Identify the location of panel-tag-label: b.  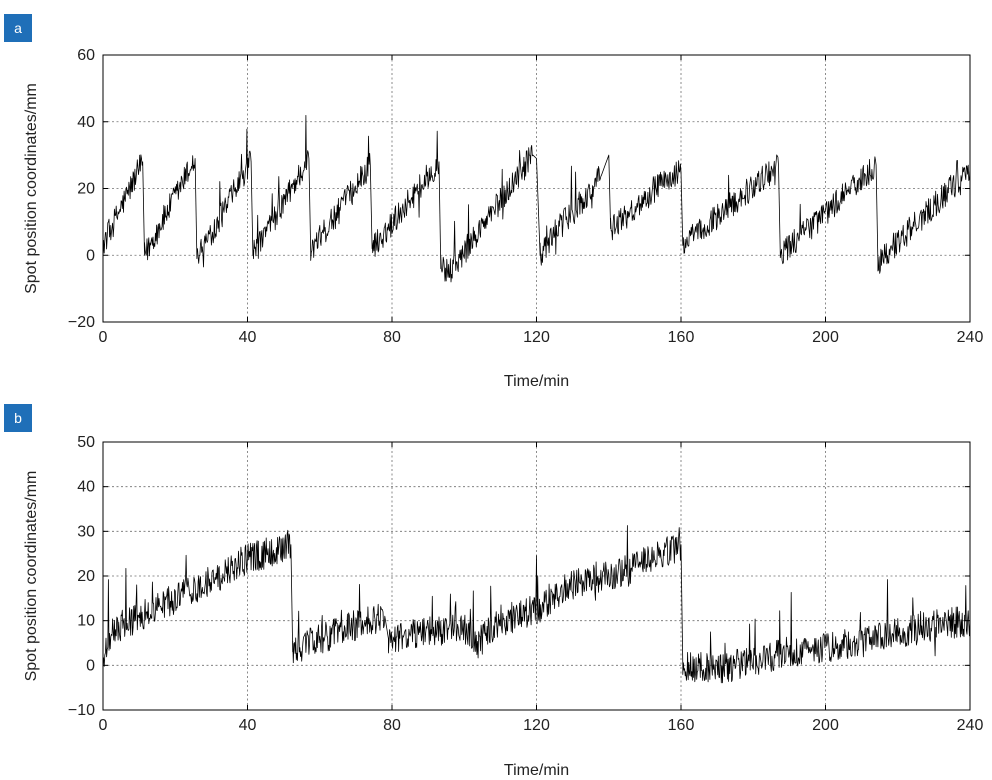
(18, 418).